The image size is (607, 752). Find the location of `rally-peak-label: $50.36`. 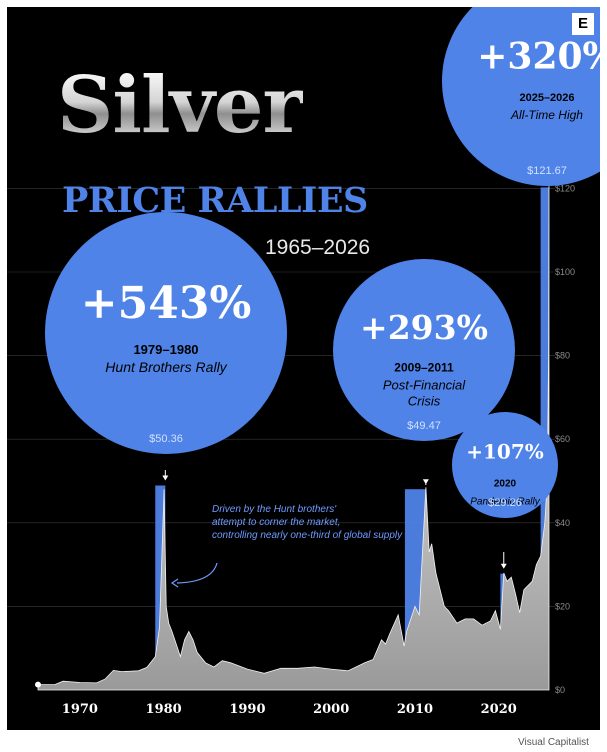

rally-peak-label: $50.36 is located at coordinates (166, 439).